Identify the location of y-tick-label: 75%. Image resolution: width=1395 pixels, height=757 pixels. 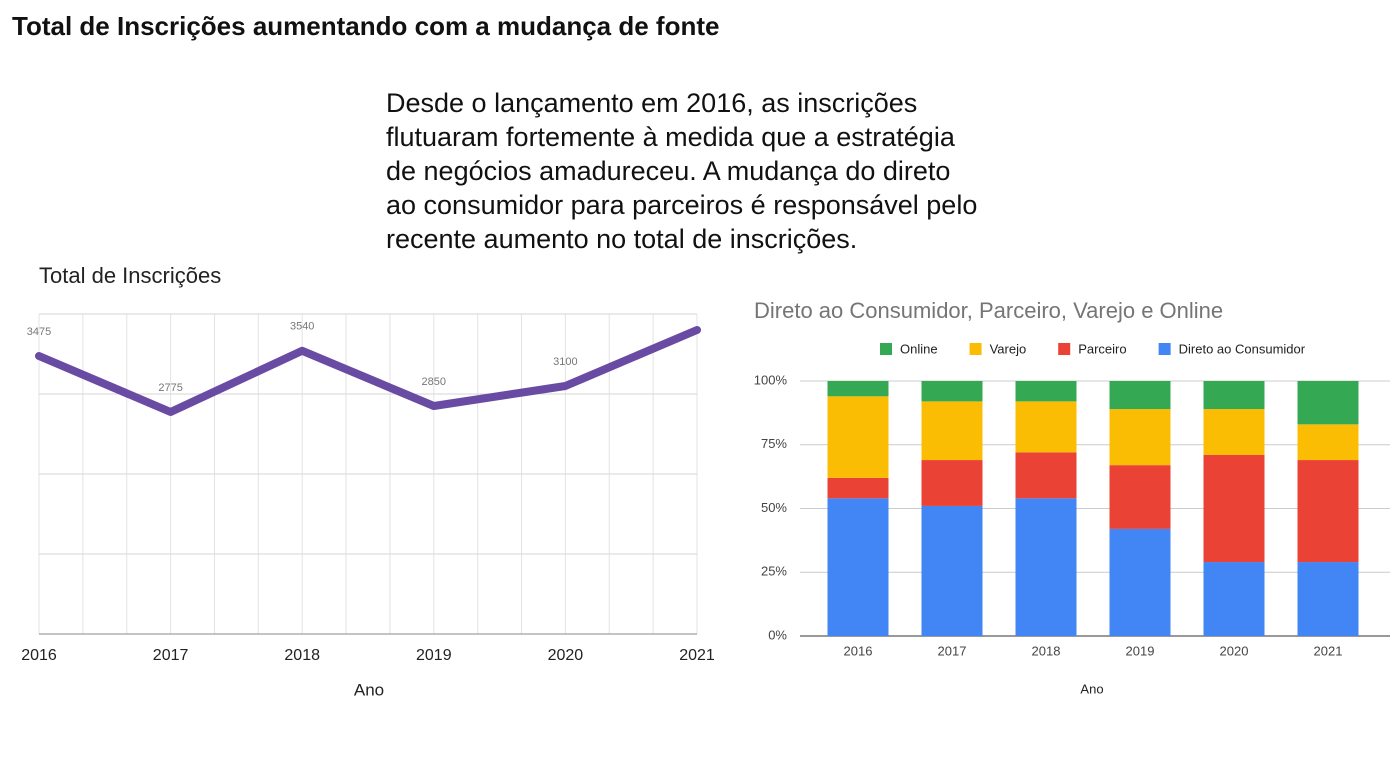
(774, 443).